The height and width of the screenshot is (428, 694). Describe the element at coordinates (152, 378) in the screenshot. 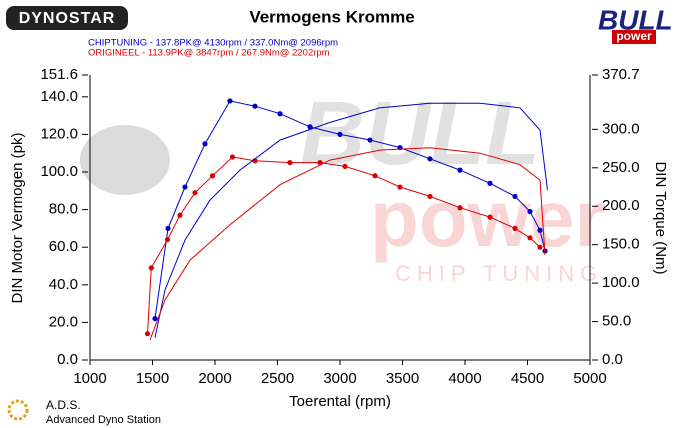

I see `x-tick-label: 1500` at that location.